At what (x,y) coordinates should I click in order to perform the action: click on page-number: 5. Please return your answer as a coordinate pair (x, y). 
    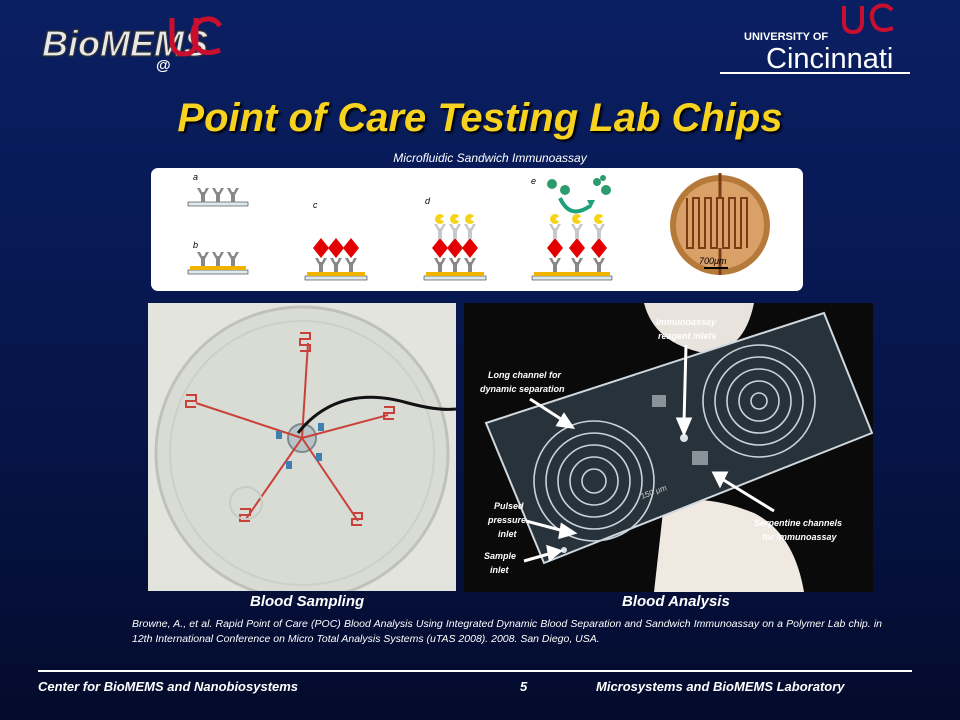
    Looking at the image, I should click on (524, 686).